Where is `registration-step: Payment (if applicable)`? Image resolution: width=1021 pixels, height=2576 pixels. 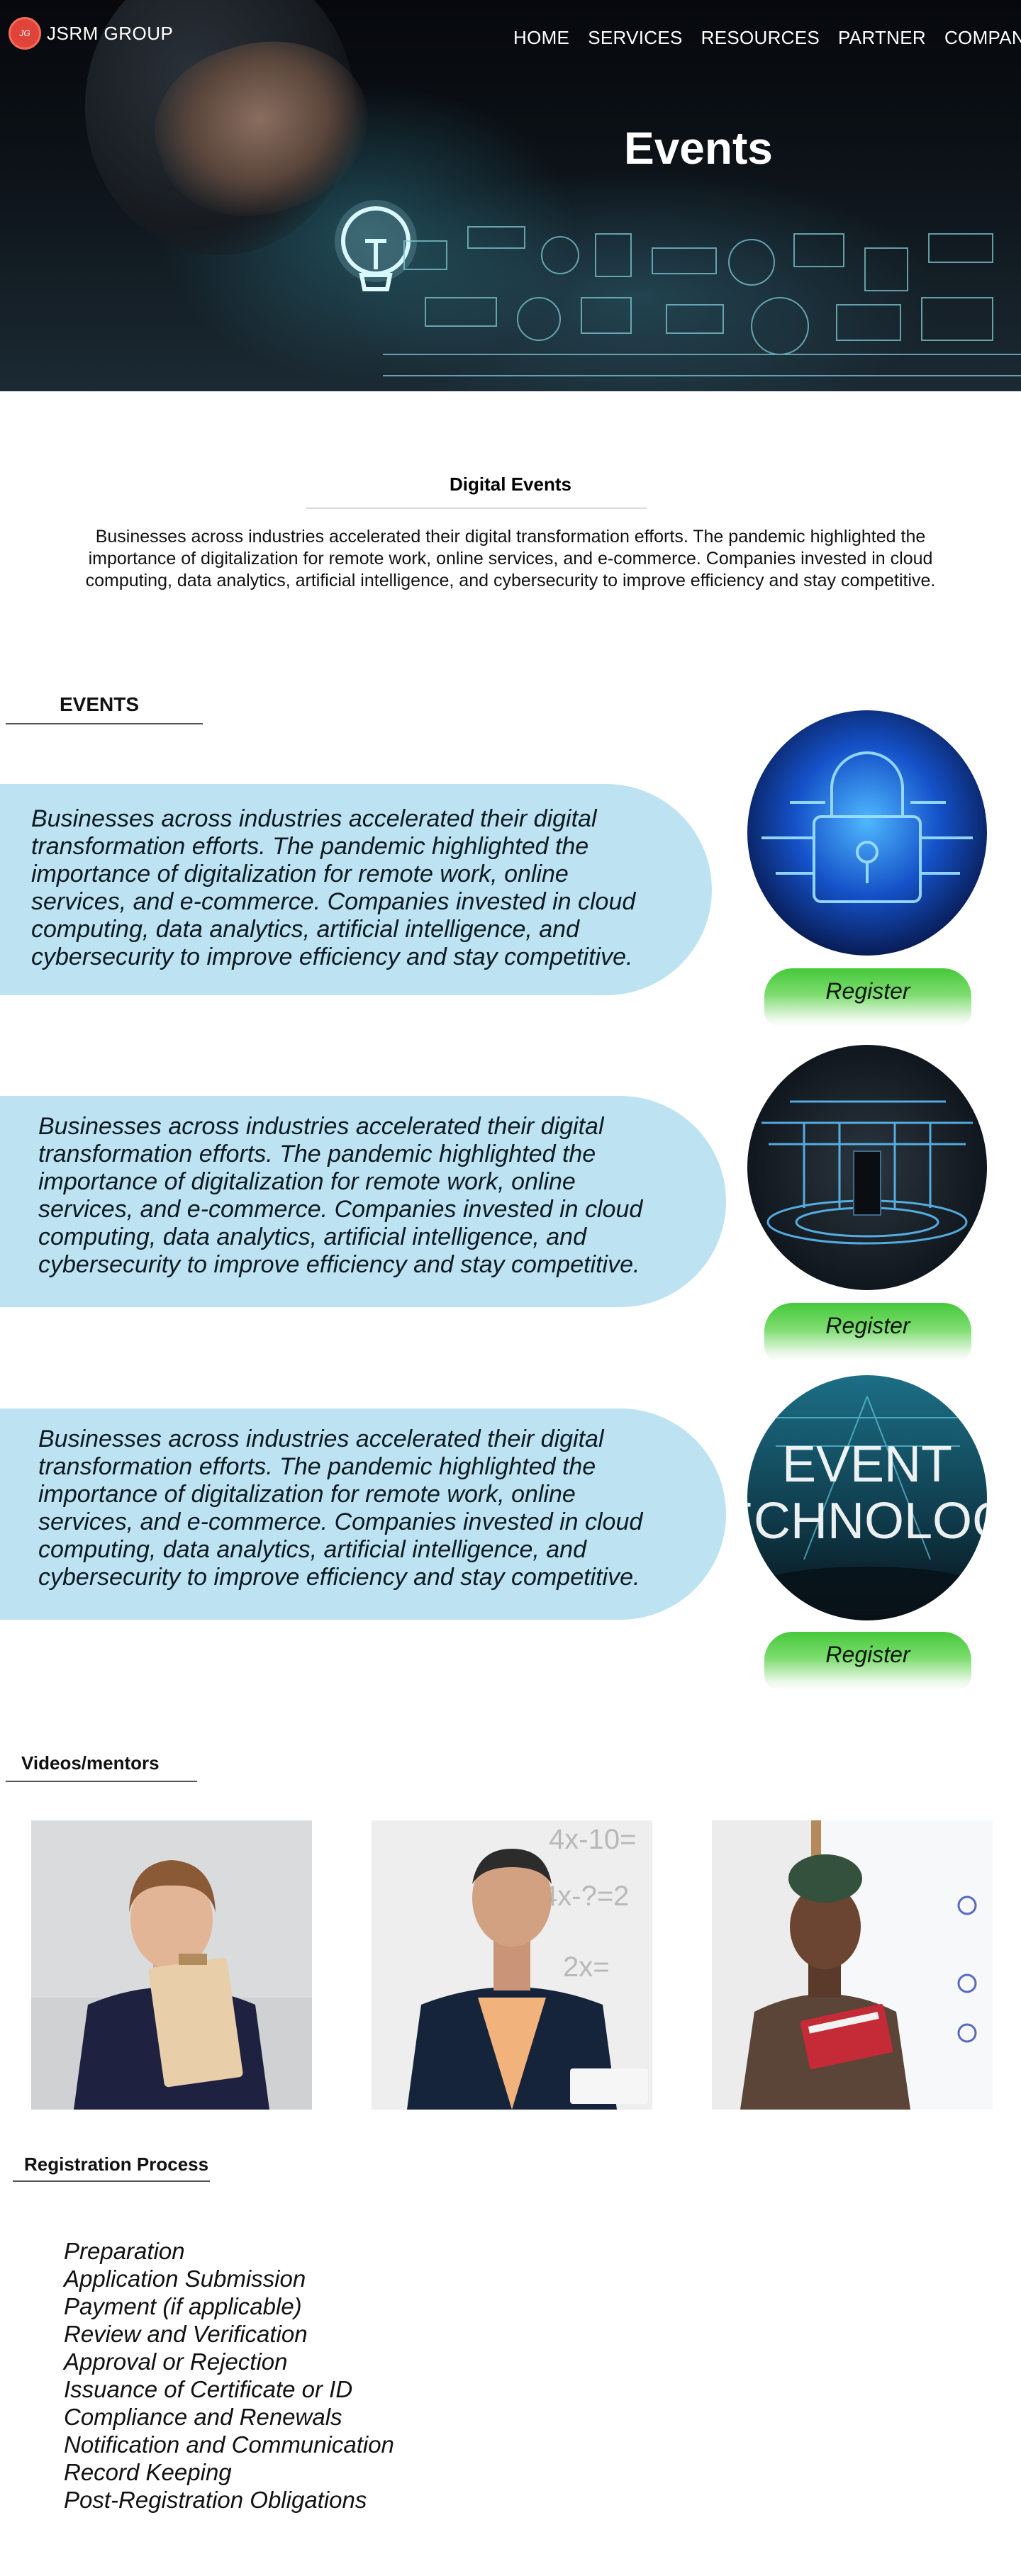 registration-step: Payment (if applicable) is located at coordinates (183, 2306).